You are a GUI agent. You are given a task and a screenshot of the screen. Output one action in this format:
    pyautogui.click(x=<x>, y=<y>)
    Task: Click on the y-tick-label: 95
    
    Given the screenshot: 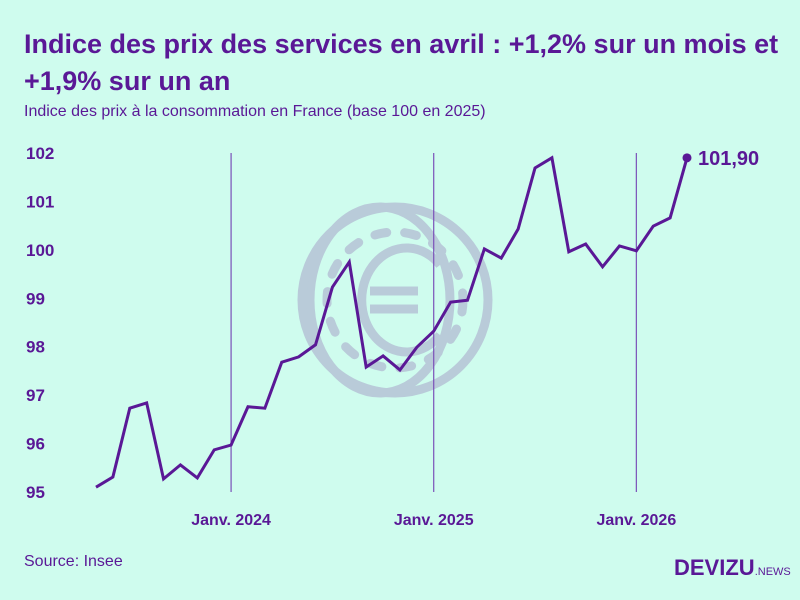 What is the action you would take?
    pyautogui.click(x=35, y=492)
    